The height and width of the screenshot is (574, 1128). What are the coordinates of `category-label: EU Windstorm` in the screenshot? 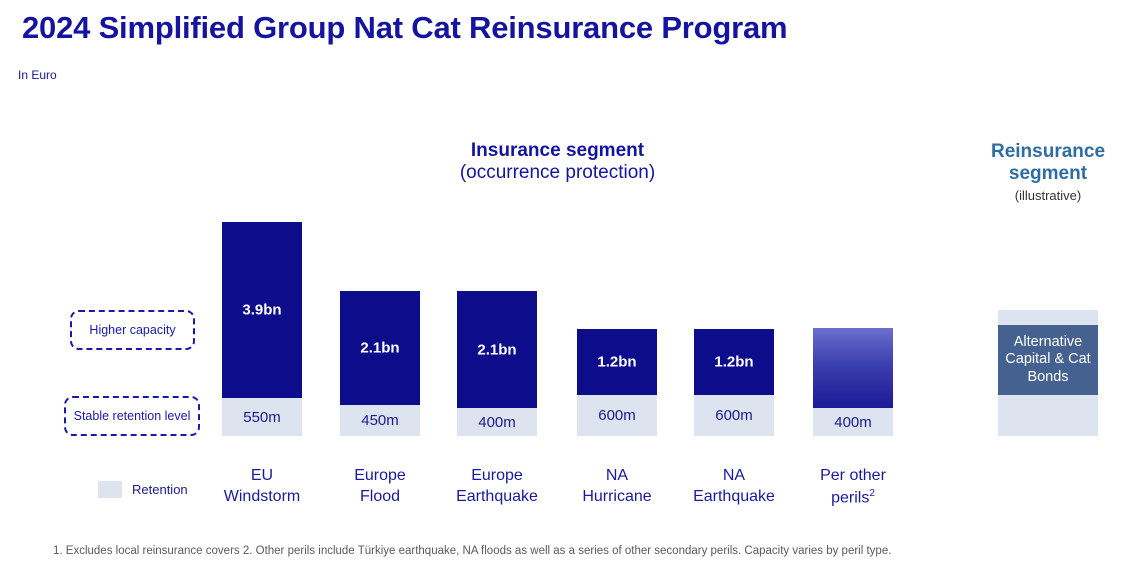 It's located at (262, 487).